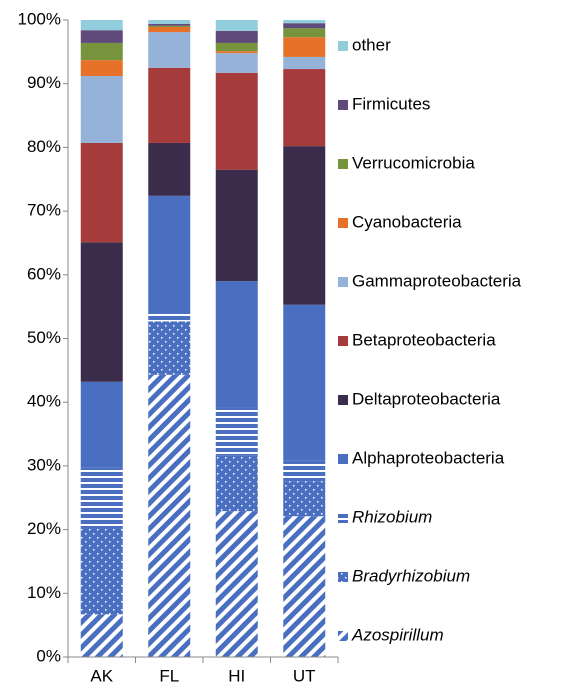  Describe the element at coordinates (397, 634) in the screenshot. I see `legend-label: Azospirillum` at that location.